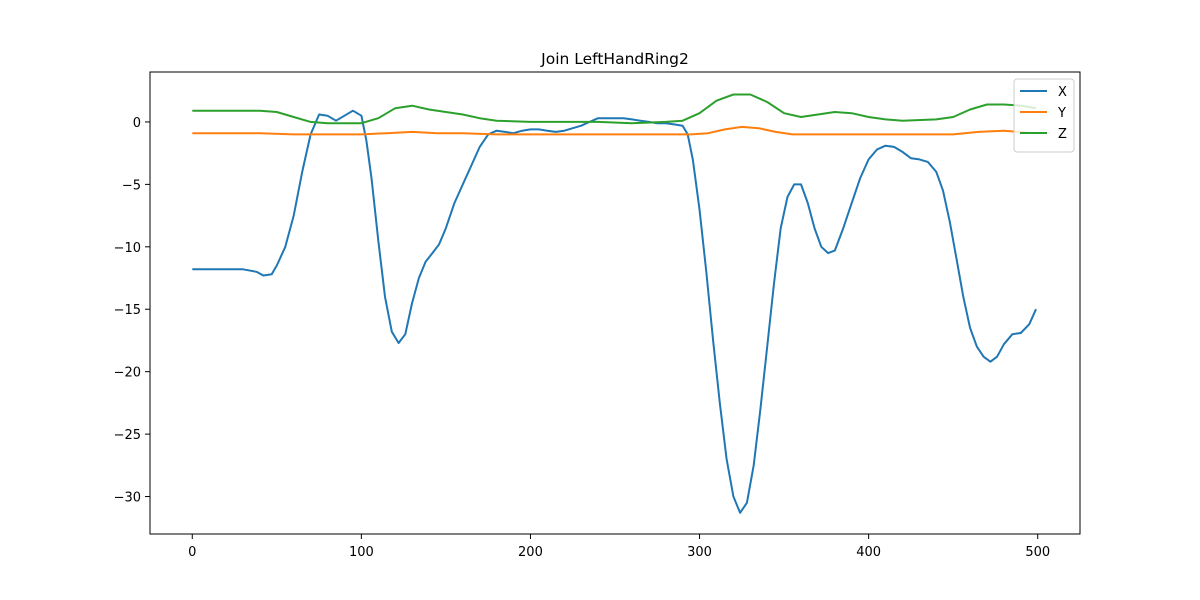 The width and height of the screenshot is (1200, 600). I want to click on x-tick-label: 300, so click(699, 552).